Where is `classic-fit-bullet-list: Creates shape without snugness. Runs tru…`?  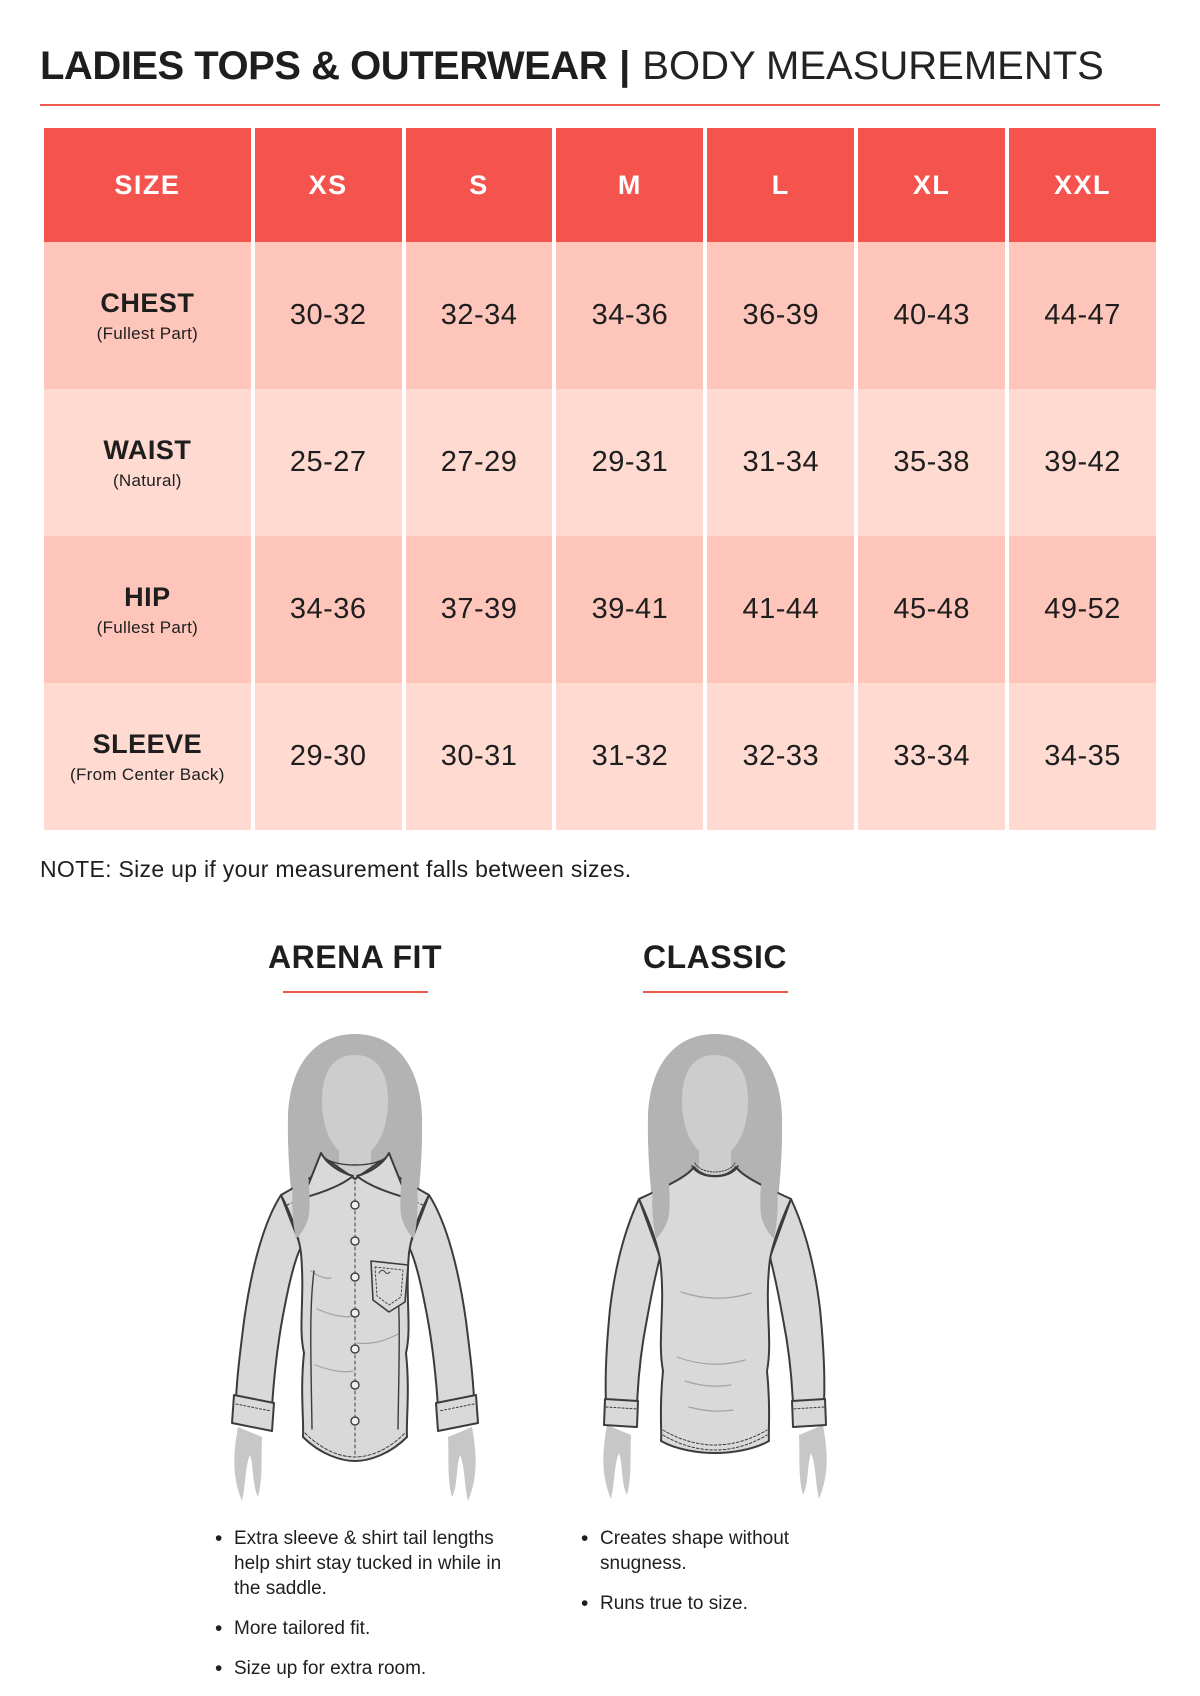 classic-fit-bullet-list: Creates shape without snugness. Runs tru… is located at coordinates (715, 1571).